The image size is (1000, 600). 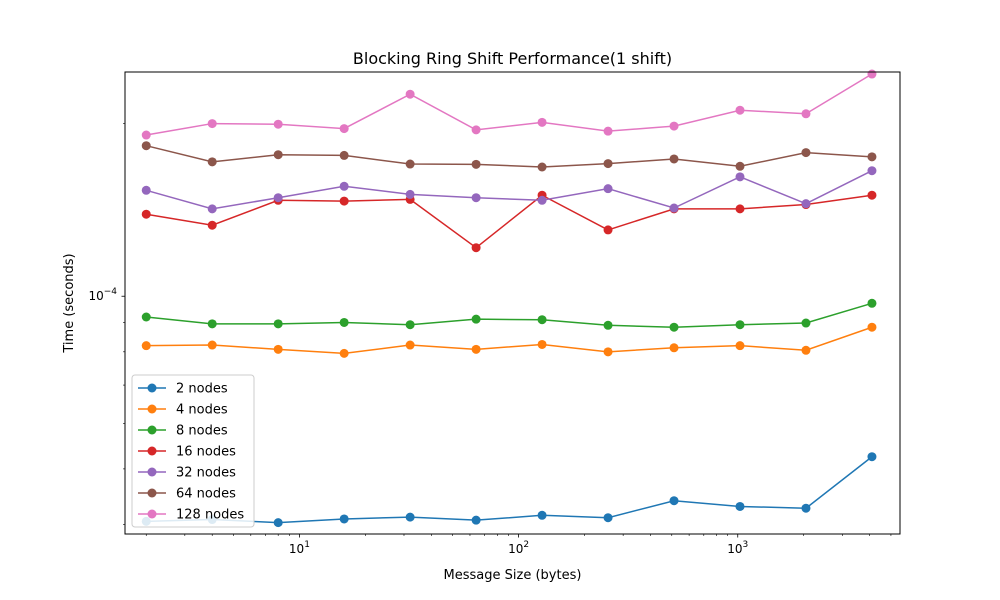 I want to click on legend-item: 32 nodes, so click(x=187, y=473).